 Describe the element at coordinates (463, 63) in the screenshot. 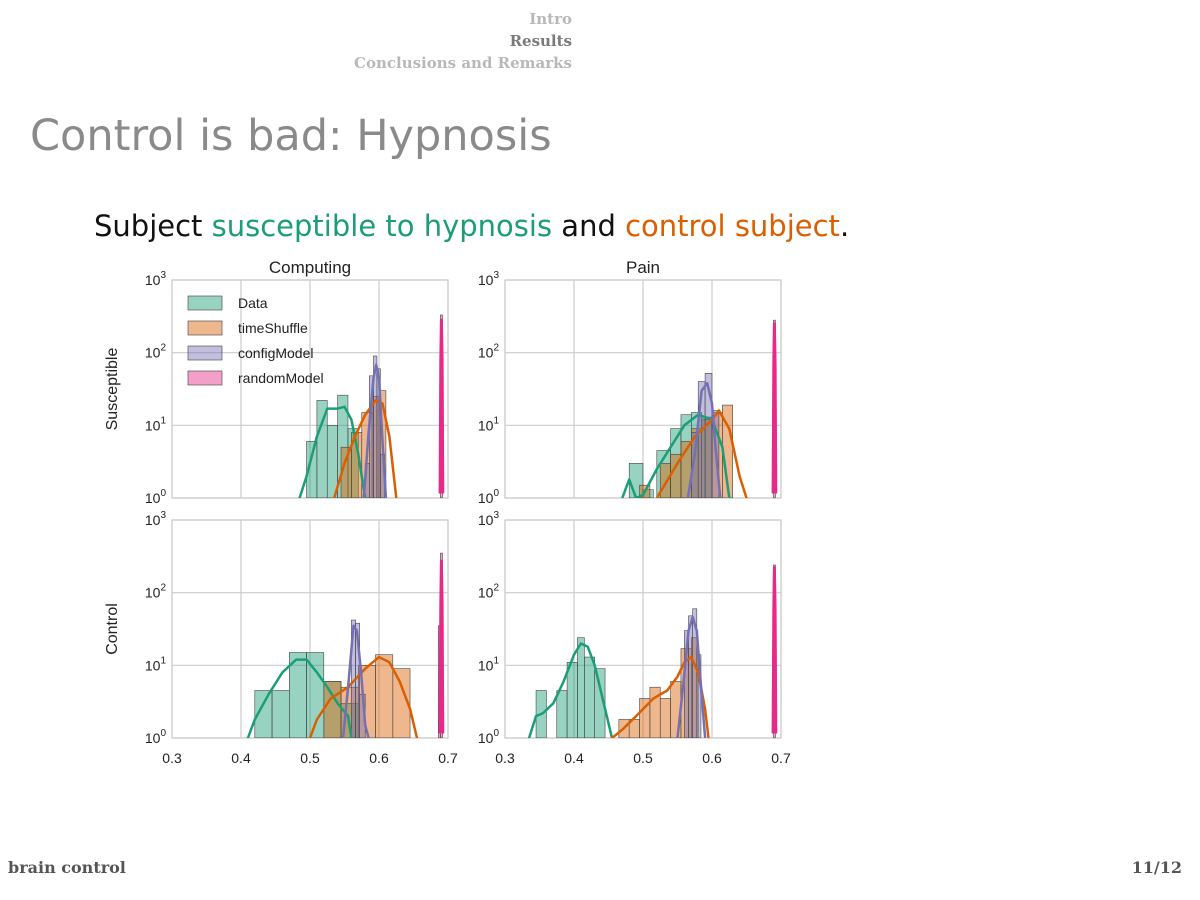

I see `nav-item-conclusions: Conclusions and Remarks` at that location.